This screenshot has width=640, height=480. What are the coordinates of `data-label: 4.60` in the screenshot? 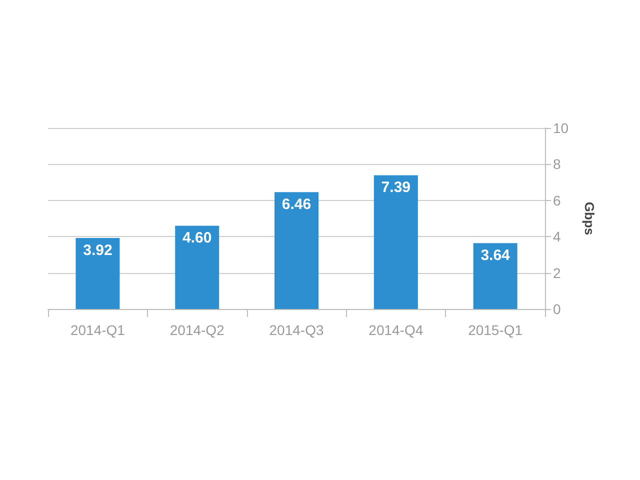 It's located at (197, 238).